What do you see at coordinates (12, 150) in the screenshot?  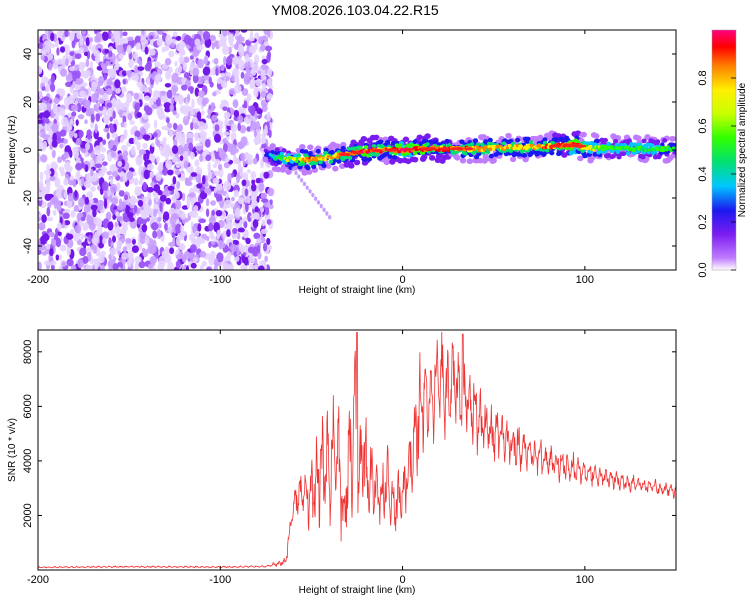 I see `spectrogram-y-label: Frequency (Hz)` at bounding box center [12, 150].